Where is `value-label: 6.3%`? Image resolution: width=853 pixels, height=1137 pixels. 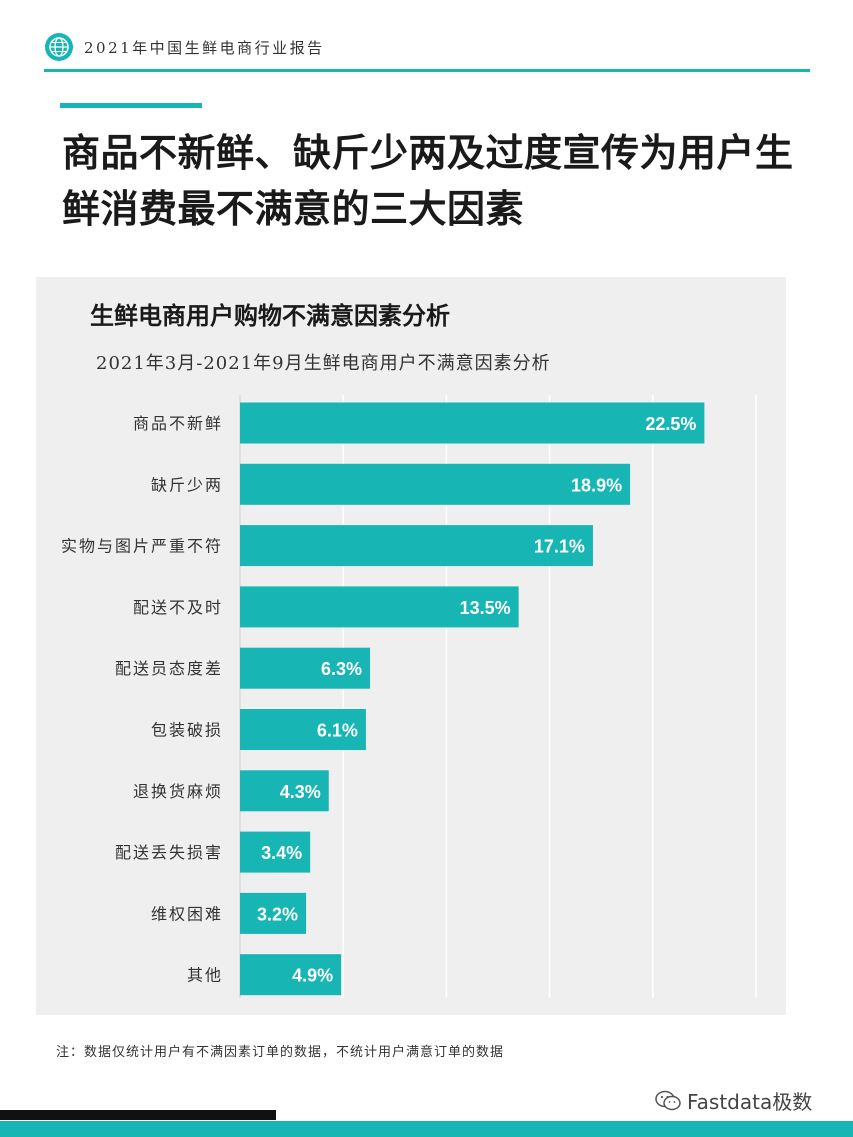 value-label: 6.3% is located at coordinates (341, 669).